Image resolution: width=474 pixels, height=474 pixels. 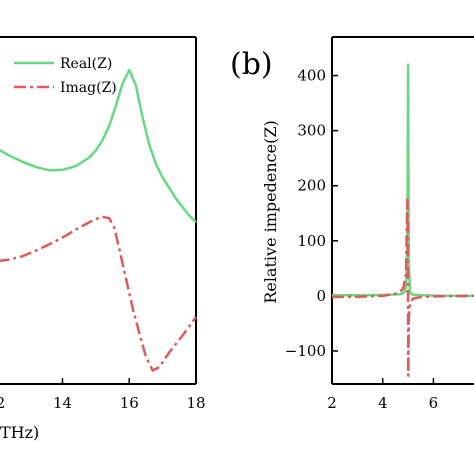 What do you see at coordinates (251, 64) in the screenshot?
I see `panel-b-label: (b)` at bounding box center [251, 64].